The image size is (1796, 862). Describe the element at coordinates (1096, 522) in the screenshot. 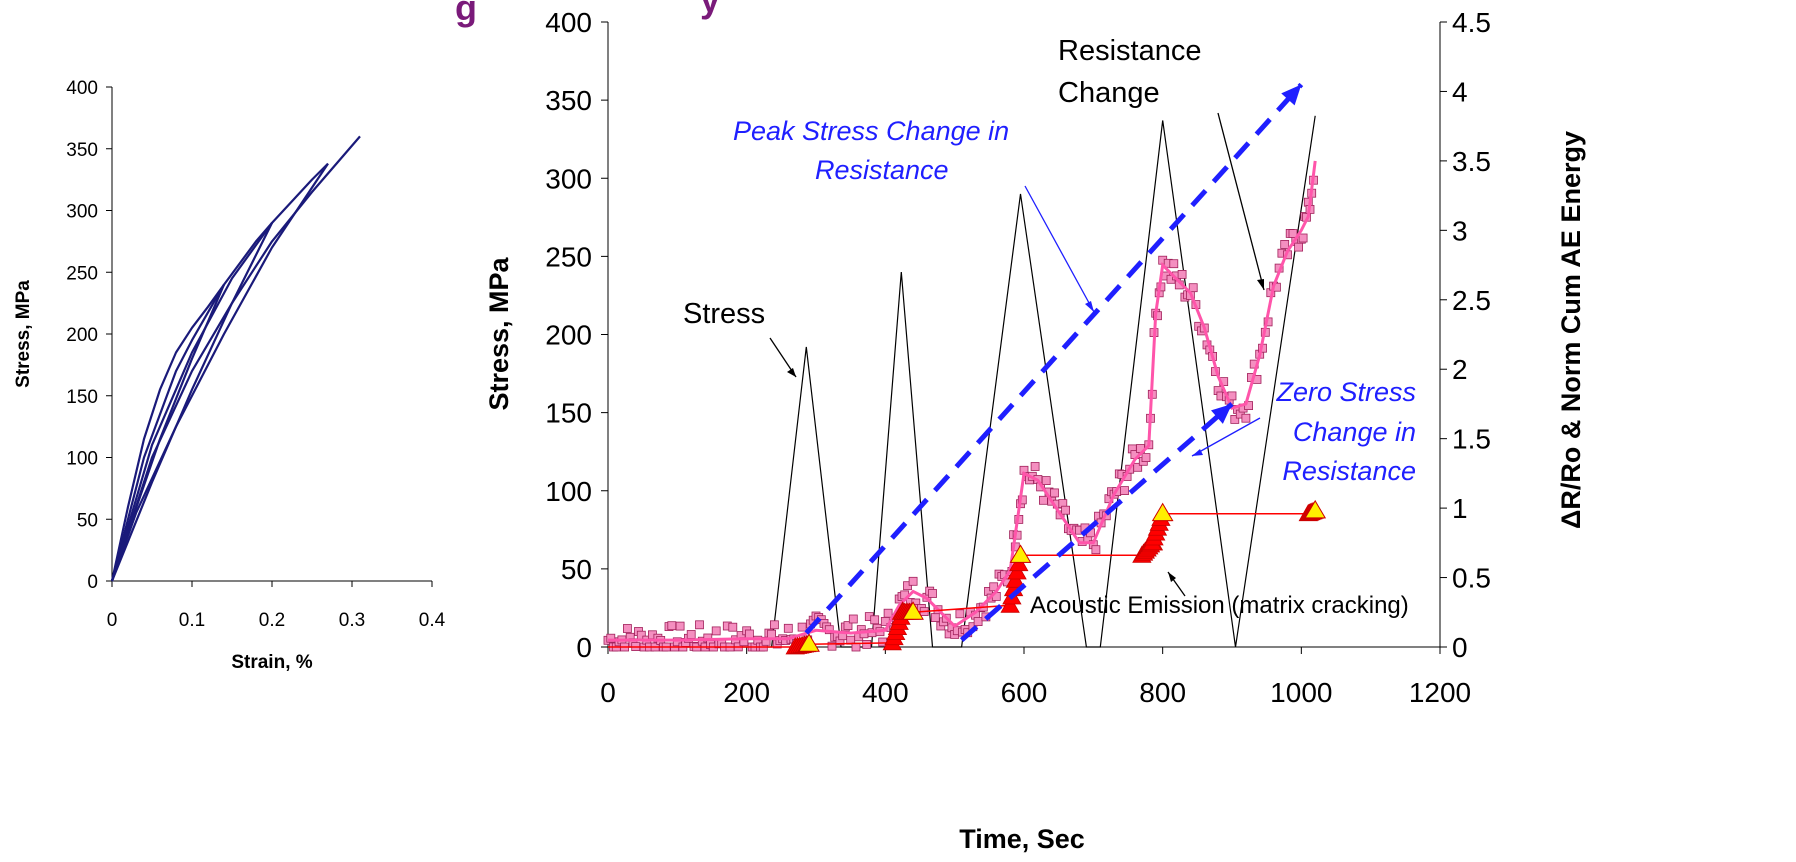

I see `trend-line` at that location.